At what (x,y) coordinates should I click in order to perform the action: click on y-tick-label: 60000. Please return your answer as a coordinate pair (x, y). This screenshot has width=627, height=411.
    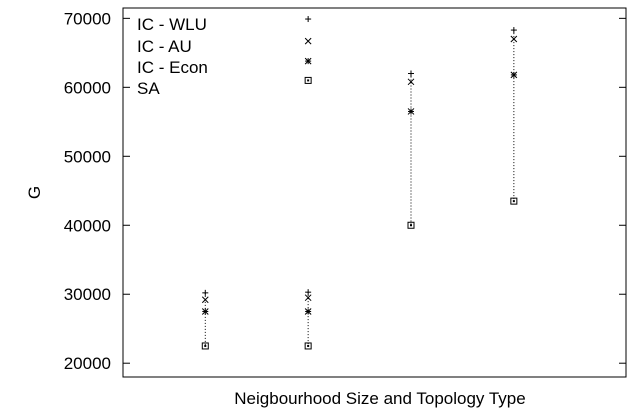
    Looking at the image, I should click on (87, 87).